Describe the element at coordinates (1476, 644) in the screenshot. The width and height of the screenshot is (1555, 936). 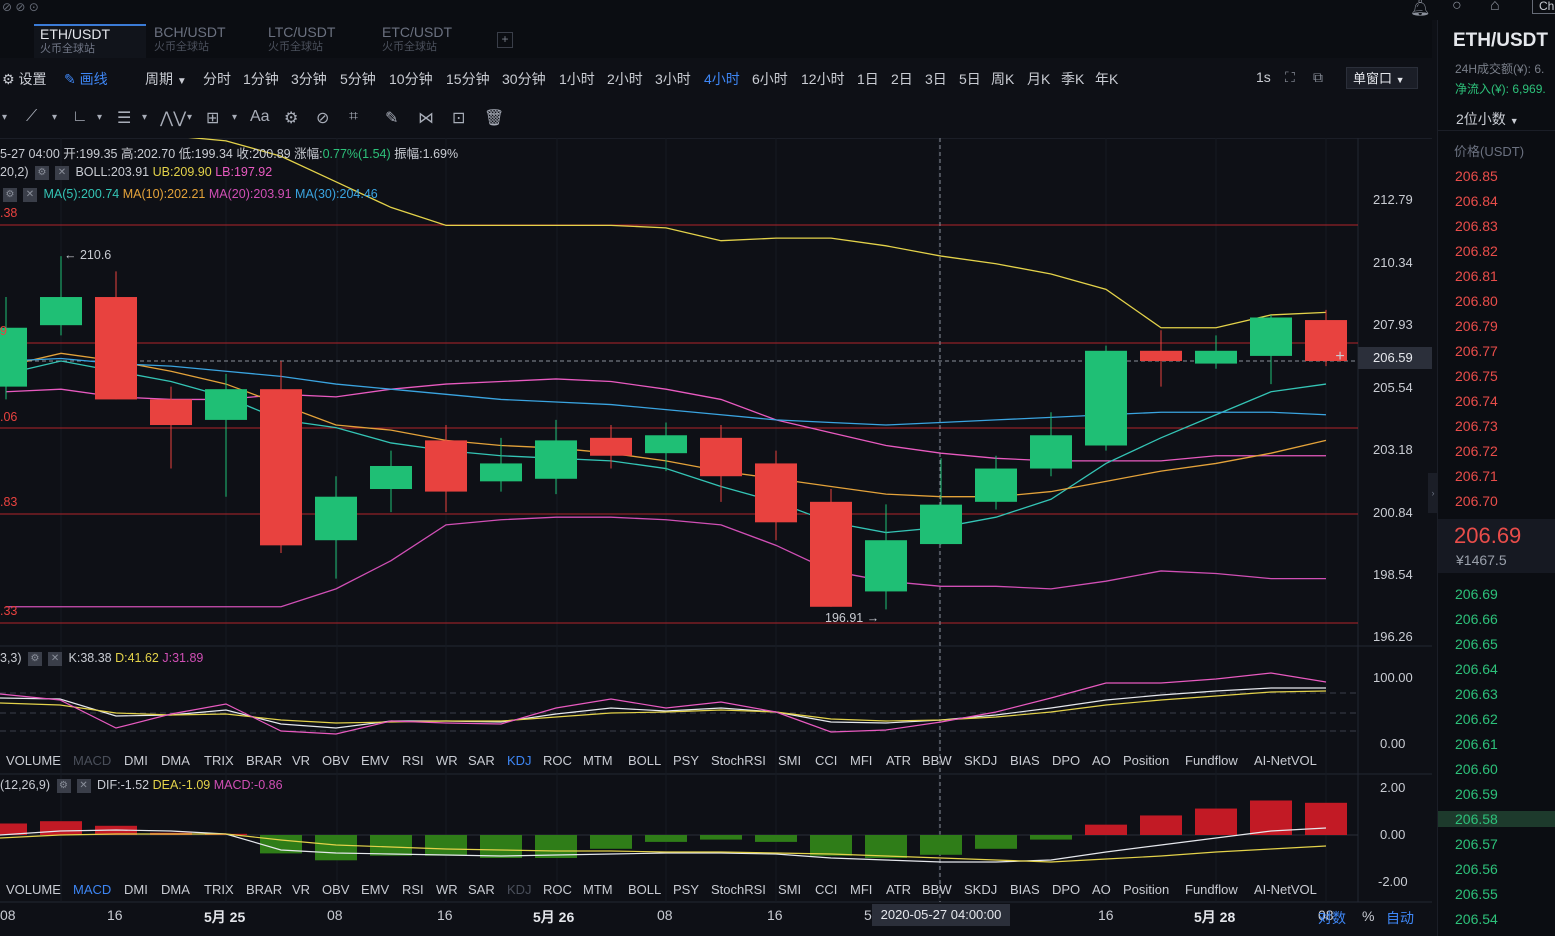
I see `bid-price: 206.65` at that location.